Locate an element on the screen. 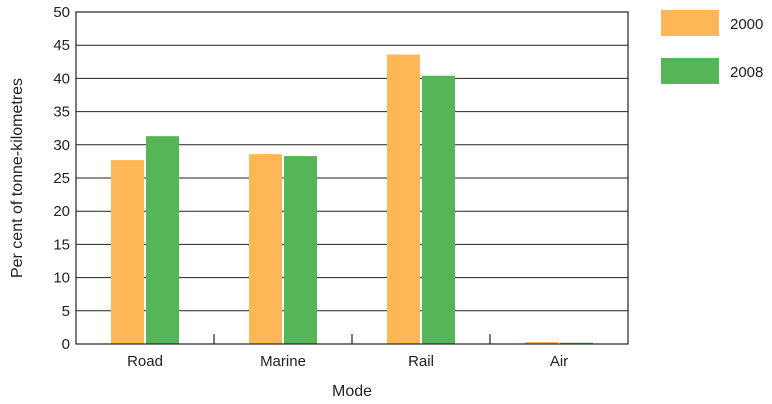  y-tick-label: 30 is located at coordinates (61, 145).